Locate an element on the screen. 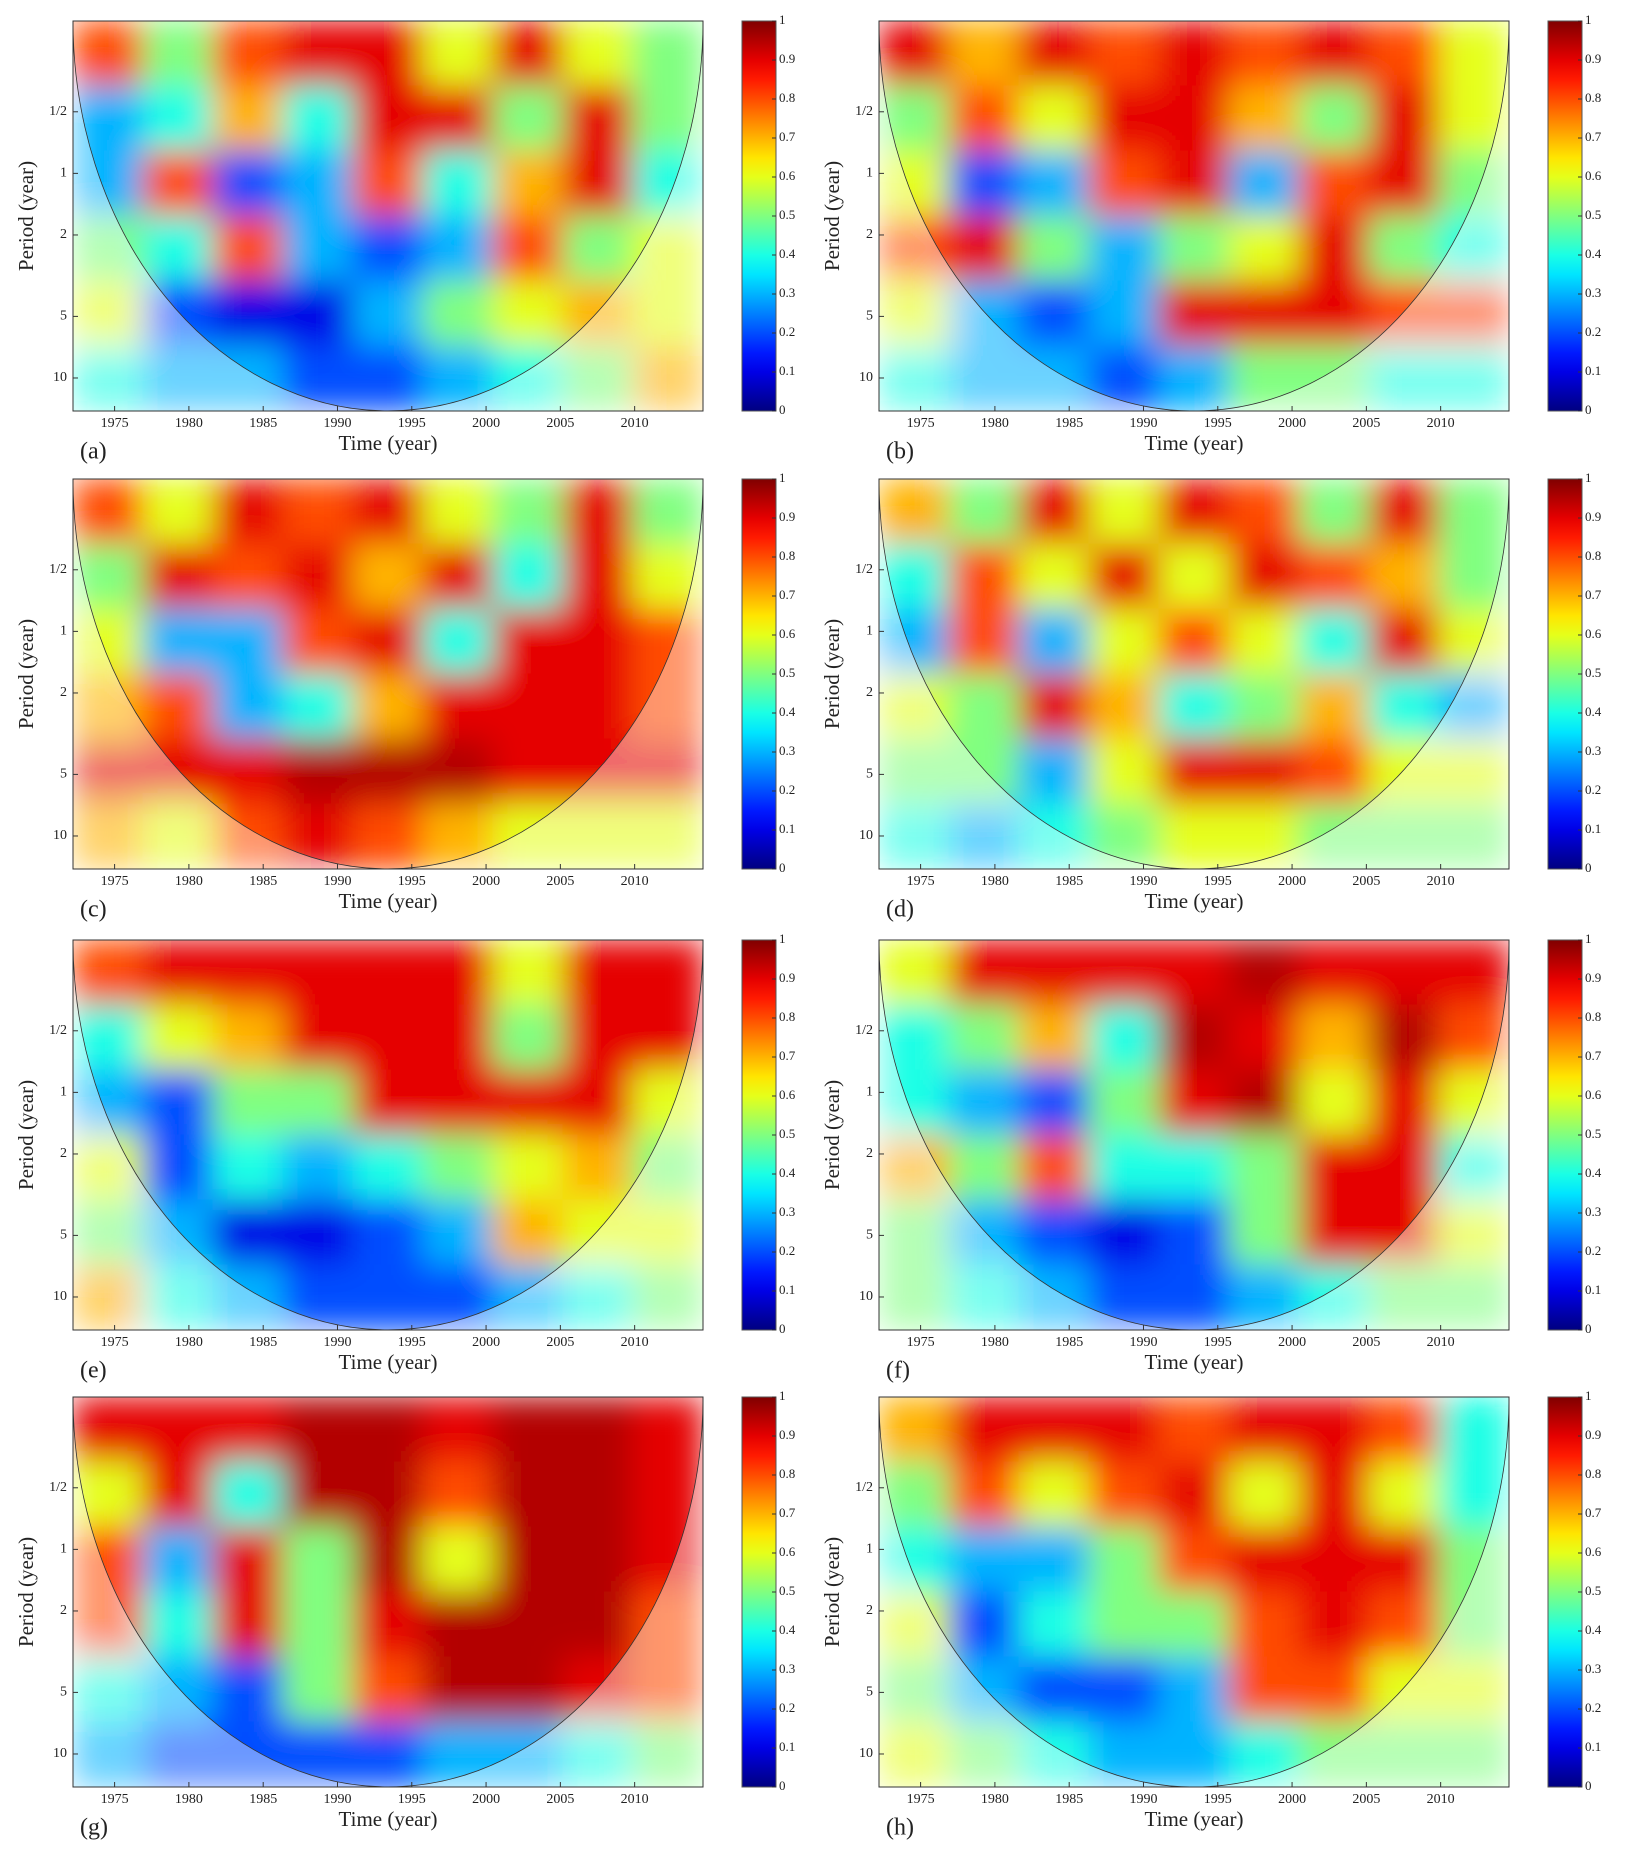  colorbar-tick-label: 0.9 is located at coordinates (1593, 516).